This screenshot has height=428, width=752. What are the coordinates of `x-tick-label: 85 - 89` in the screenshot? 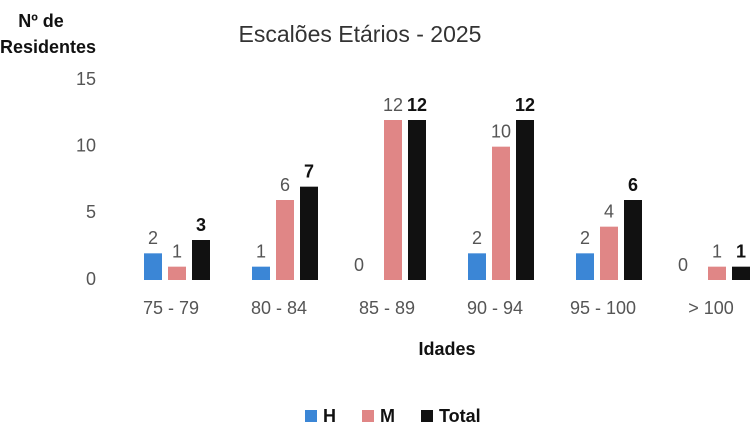 It's located at (387, 308).